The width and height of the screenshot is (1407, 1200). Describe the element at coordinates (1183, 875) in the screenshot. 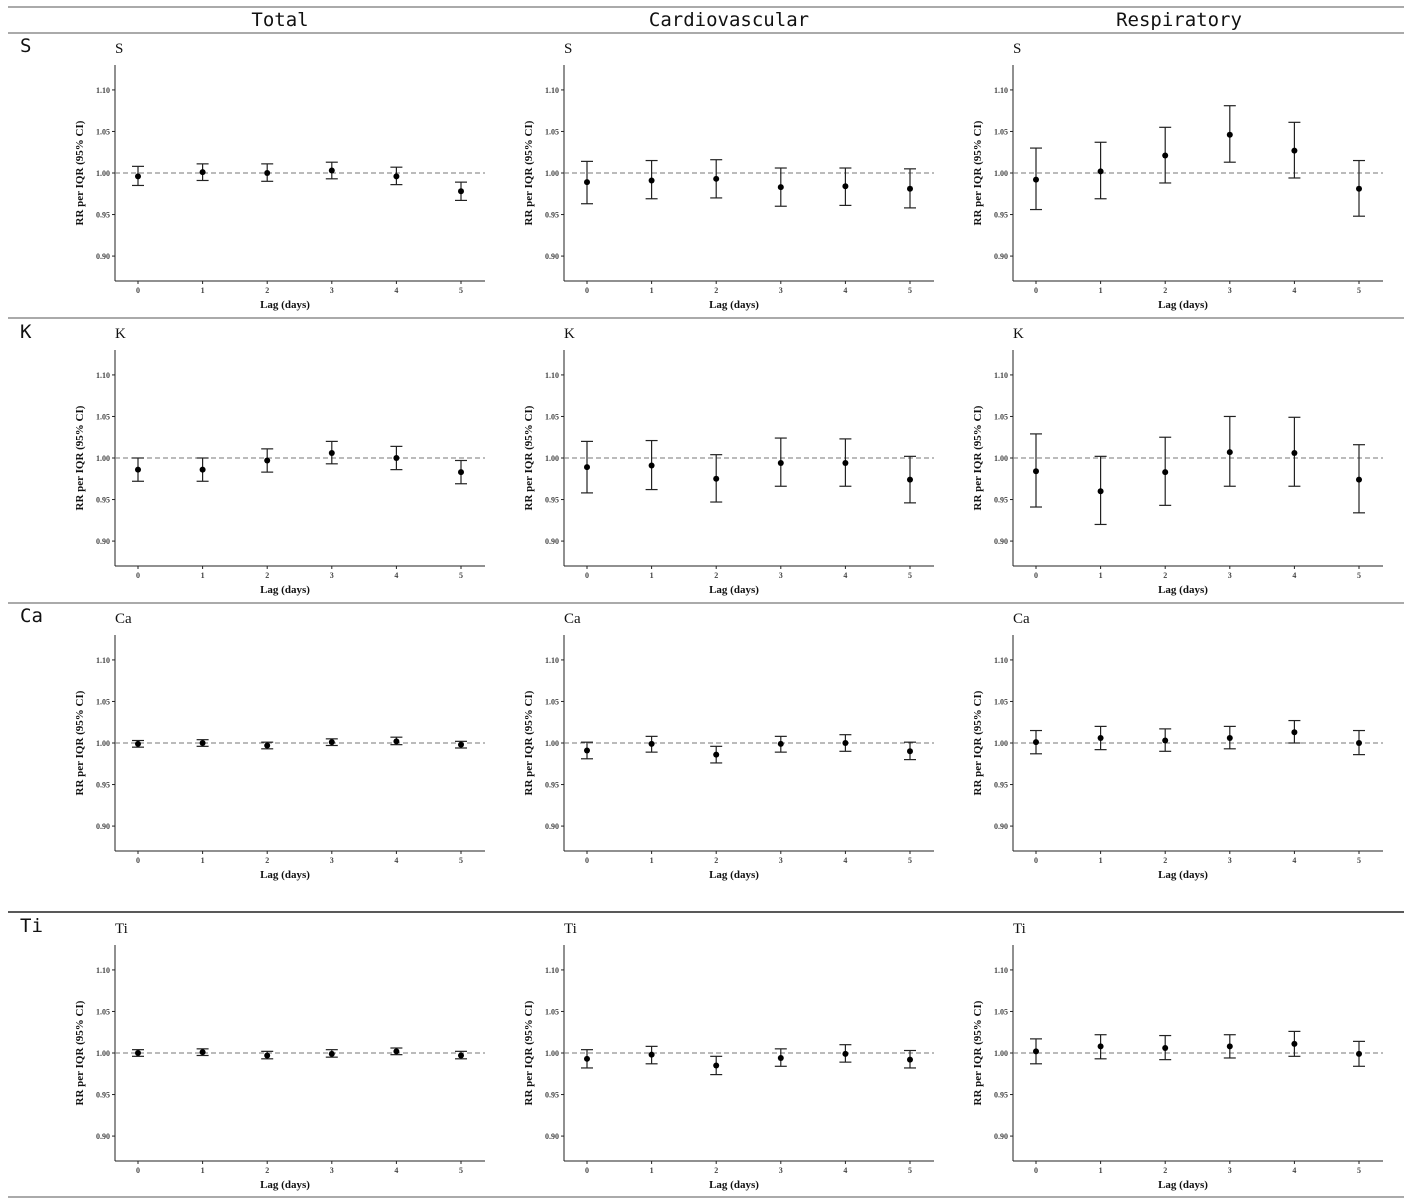

I see `x-axis-title-ca-respiratory: Lag (days)` at that location.